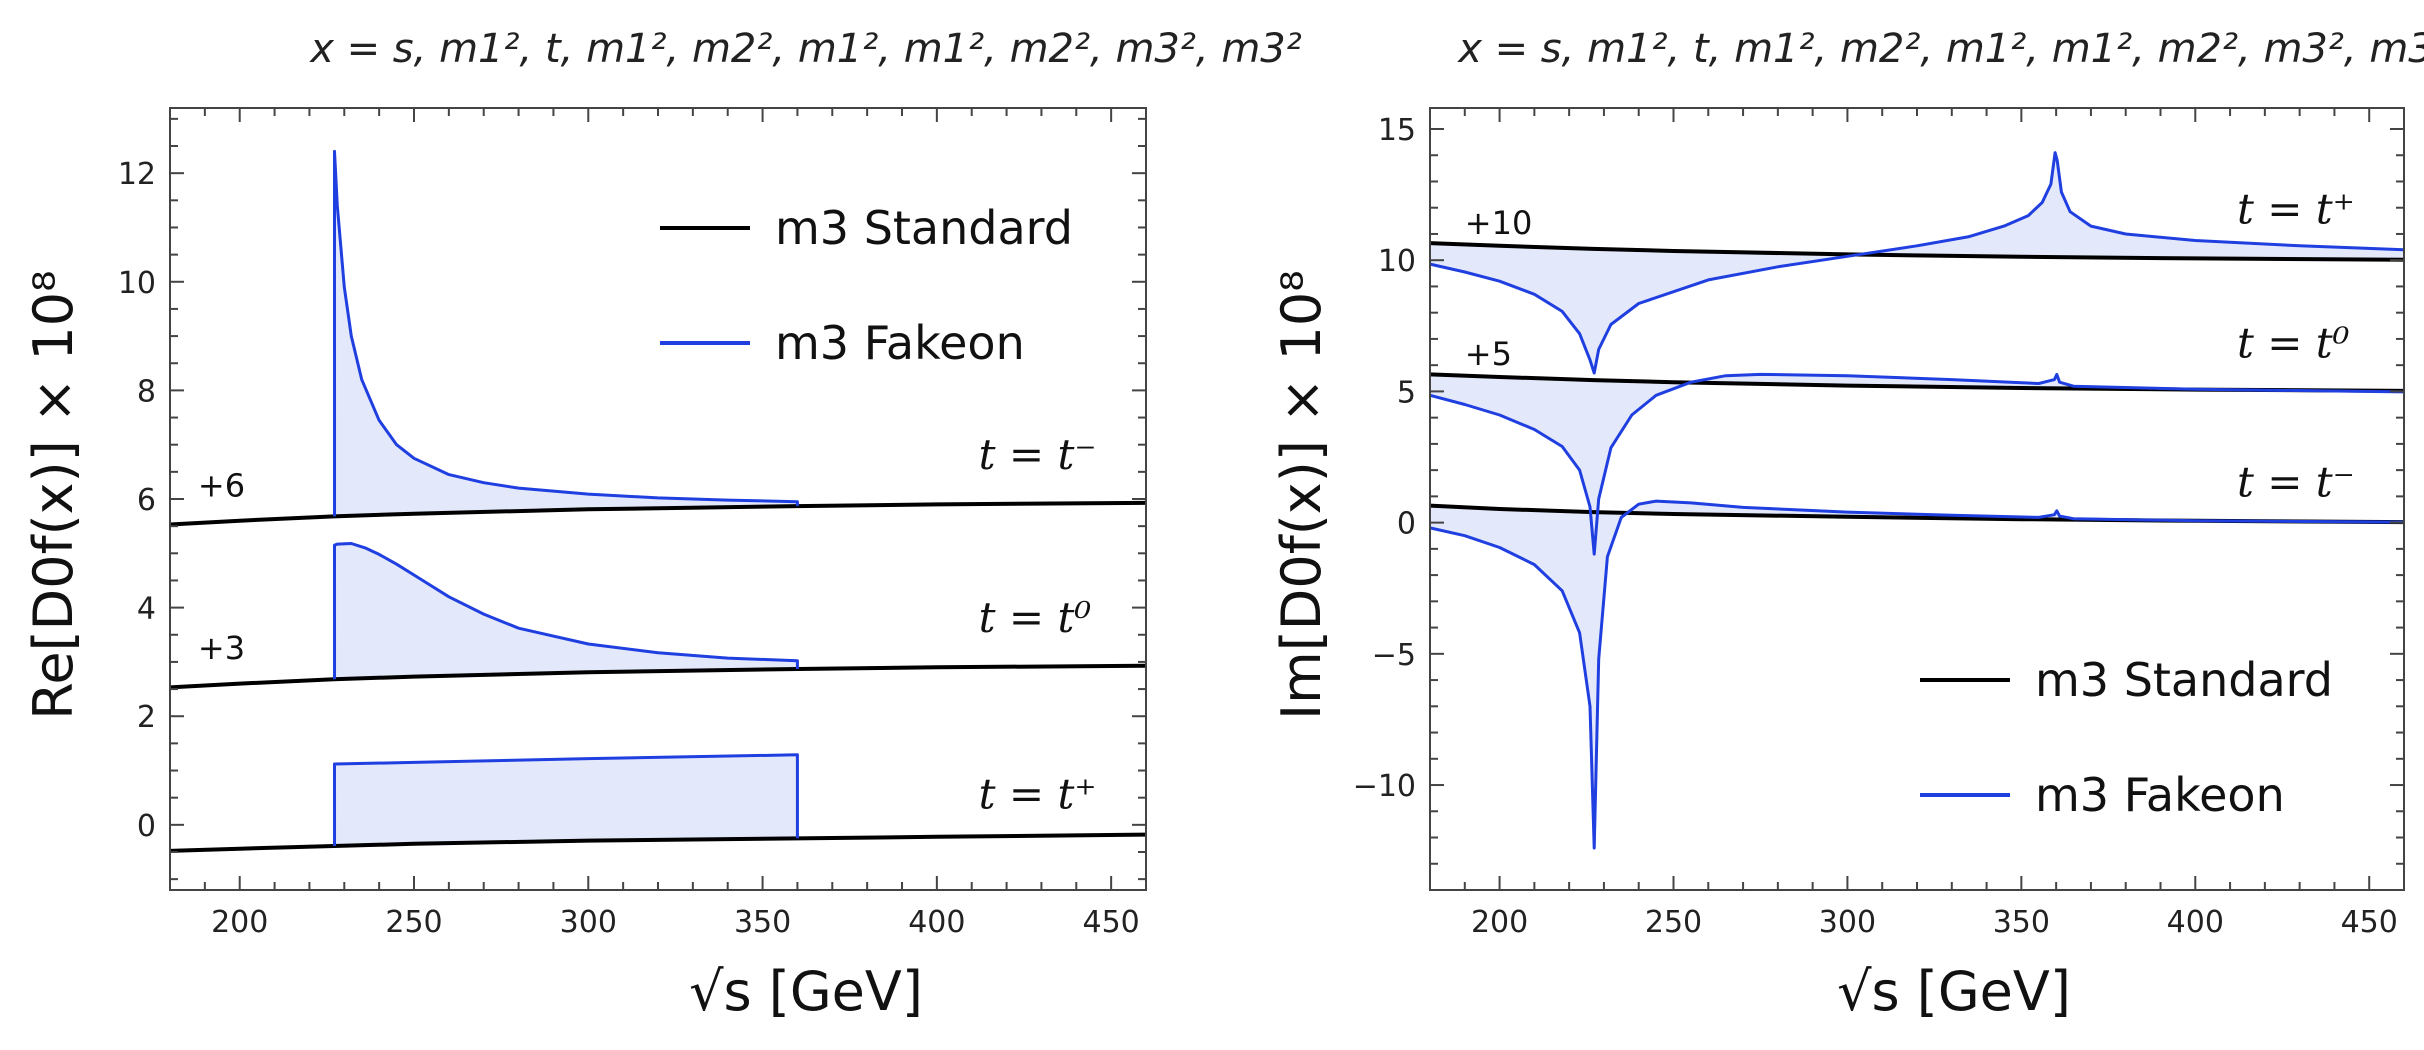 The width and height of the screenshot is (2424, 1050). What do you see at coordinates (221, 485) in the screenshot?
I see `re-offset-label: +6` at bounding box center [221, 485].